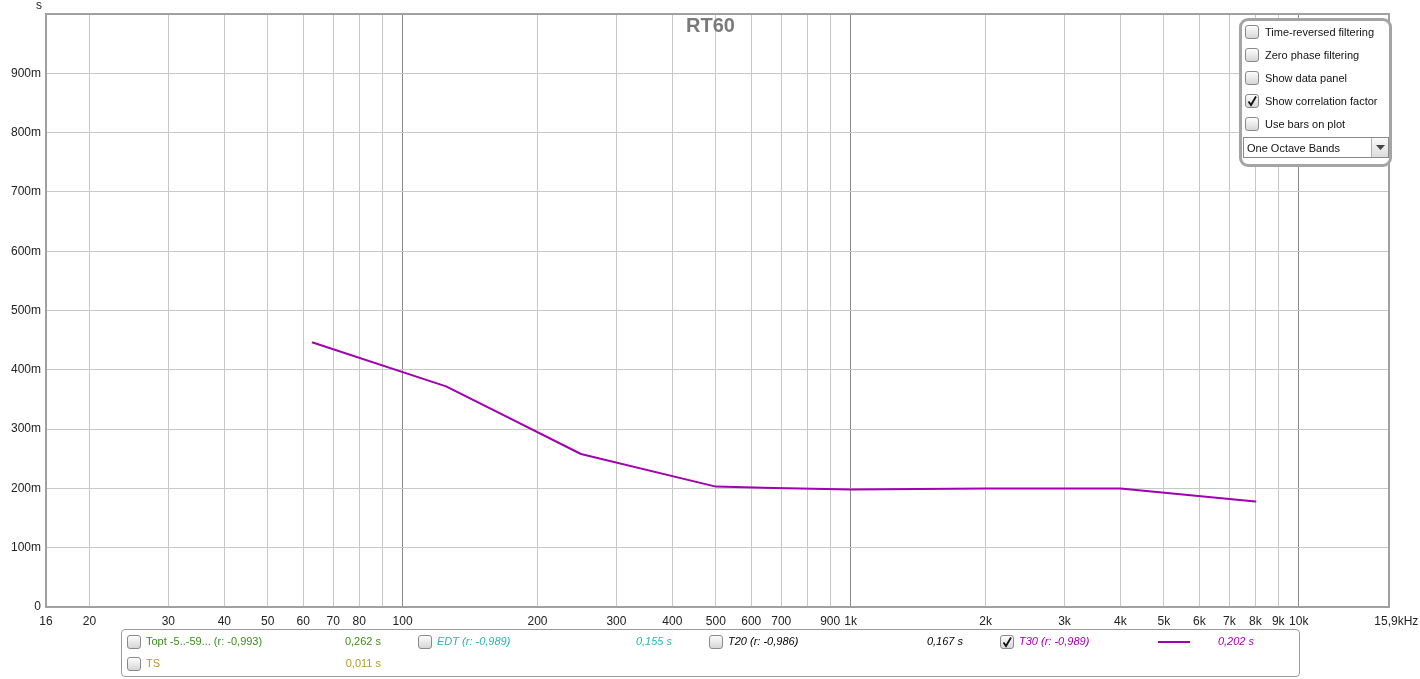  What do you see at coordinates (716, 620) in the screenshot?
I see `x-tick-label: 500` at bounding box center [716, 620].